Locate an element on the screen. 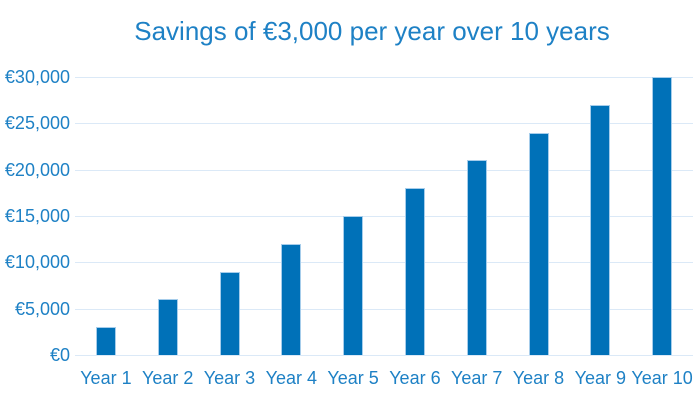 The width and height of the screenshot is (700, 403). x-axis-category-label: Year 7 is located at coordinates (477, 378).